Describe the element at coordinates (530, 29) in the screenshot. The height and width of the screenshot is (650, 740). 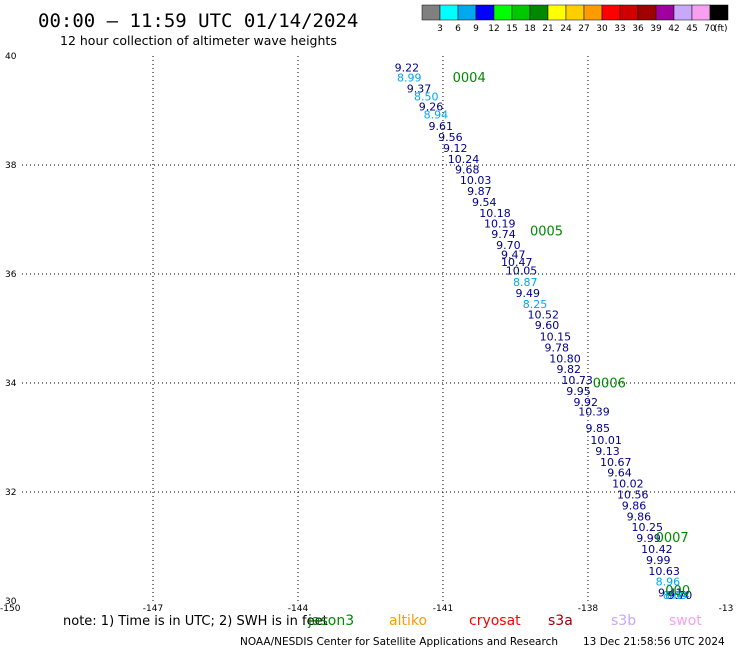
I see `legend-bin-label: 18` at that location.